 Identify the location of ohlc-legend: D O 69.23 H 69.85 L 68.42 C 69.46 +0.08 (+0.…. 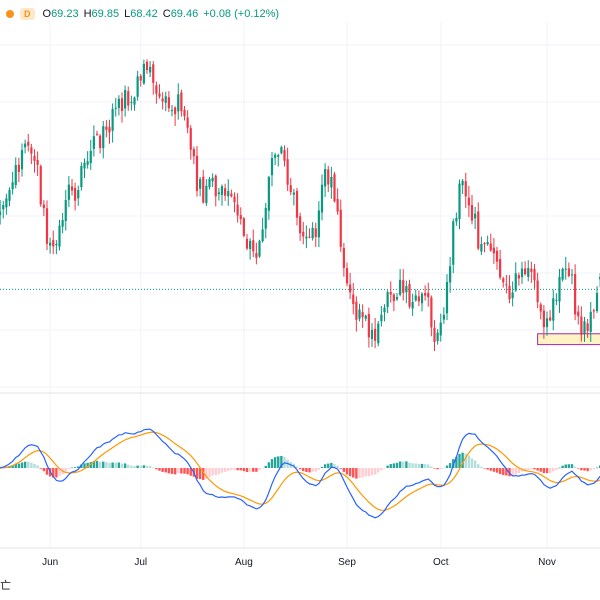
(142, 14).